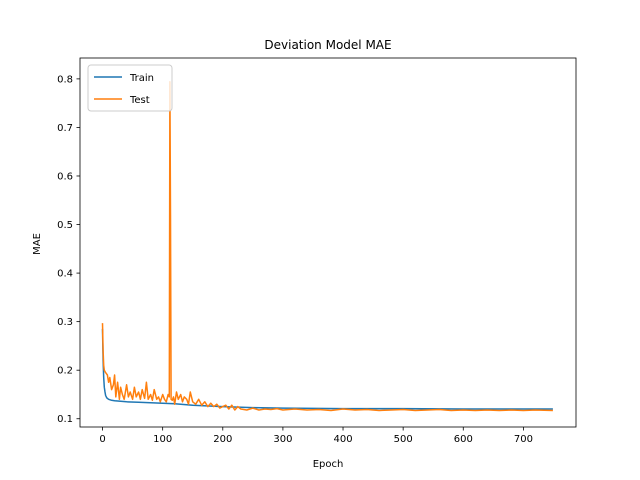  What do you see at coordinates (141, 78) in the screenshot?
I see `legend-label-train: Train` at bounding box center [141, 78].